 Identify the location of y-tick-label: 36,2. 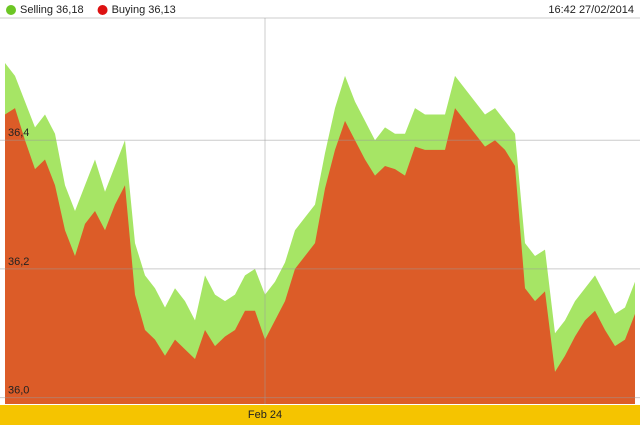
(18, 262).